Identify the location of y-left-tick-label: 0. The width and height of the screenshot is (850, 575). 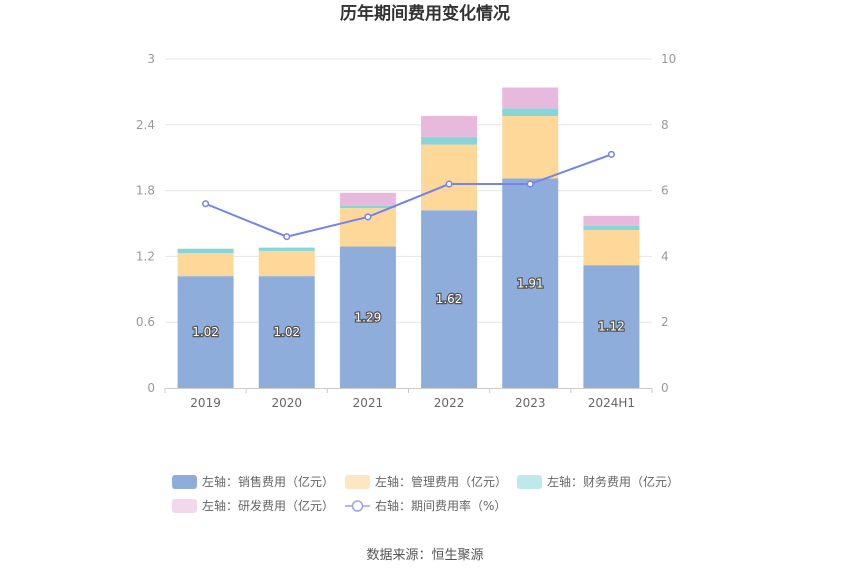
(151, 388).